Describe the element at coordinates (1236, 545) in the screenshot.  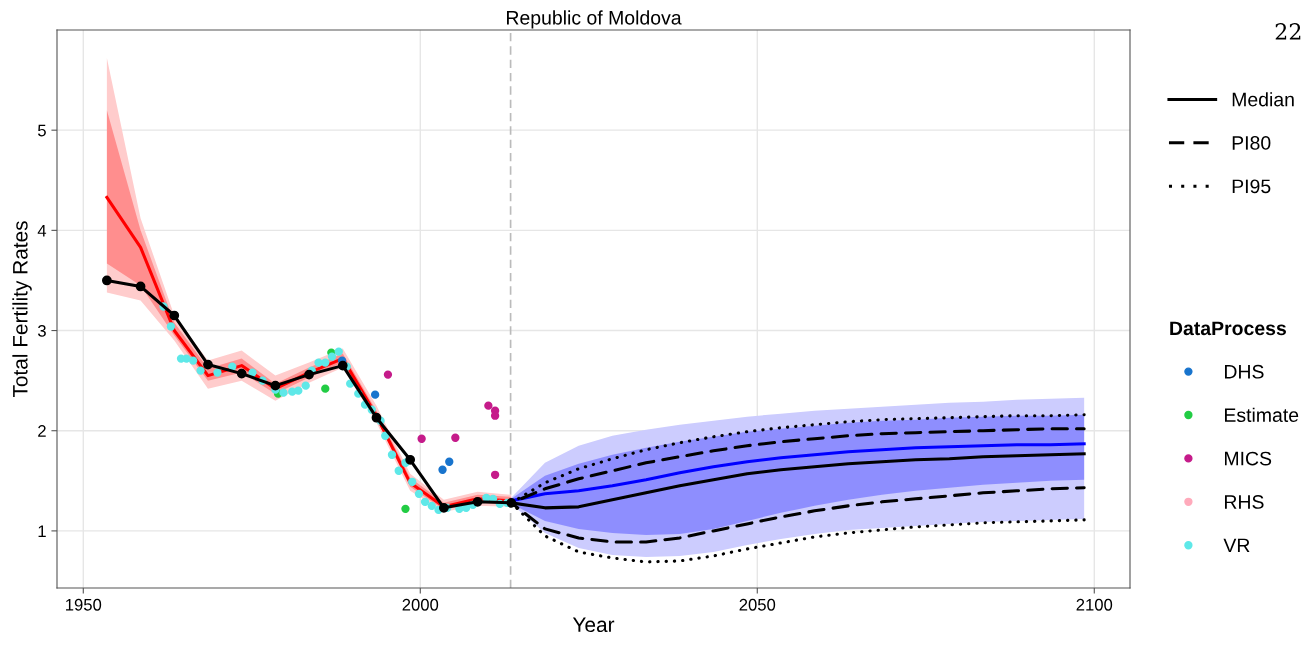
I see `legend-label: VR` at that location.